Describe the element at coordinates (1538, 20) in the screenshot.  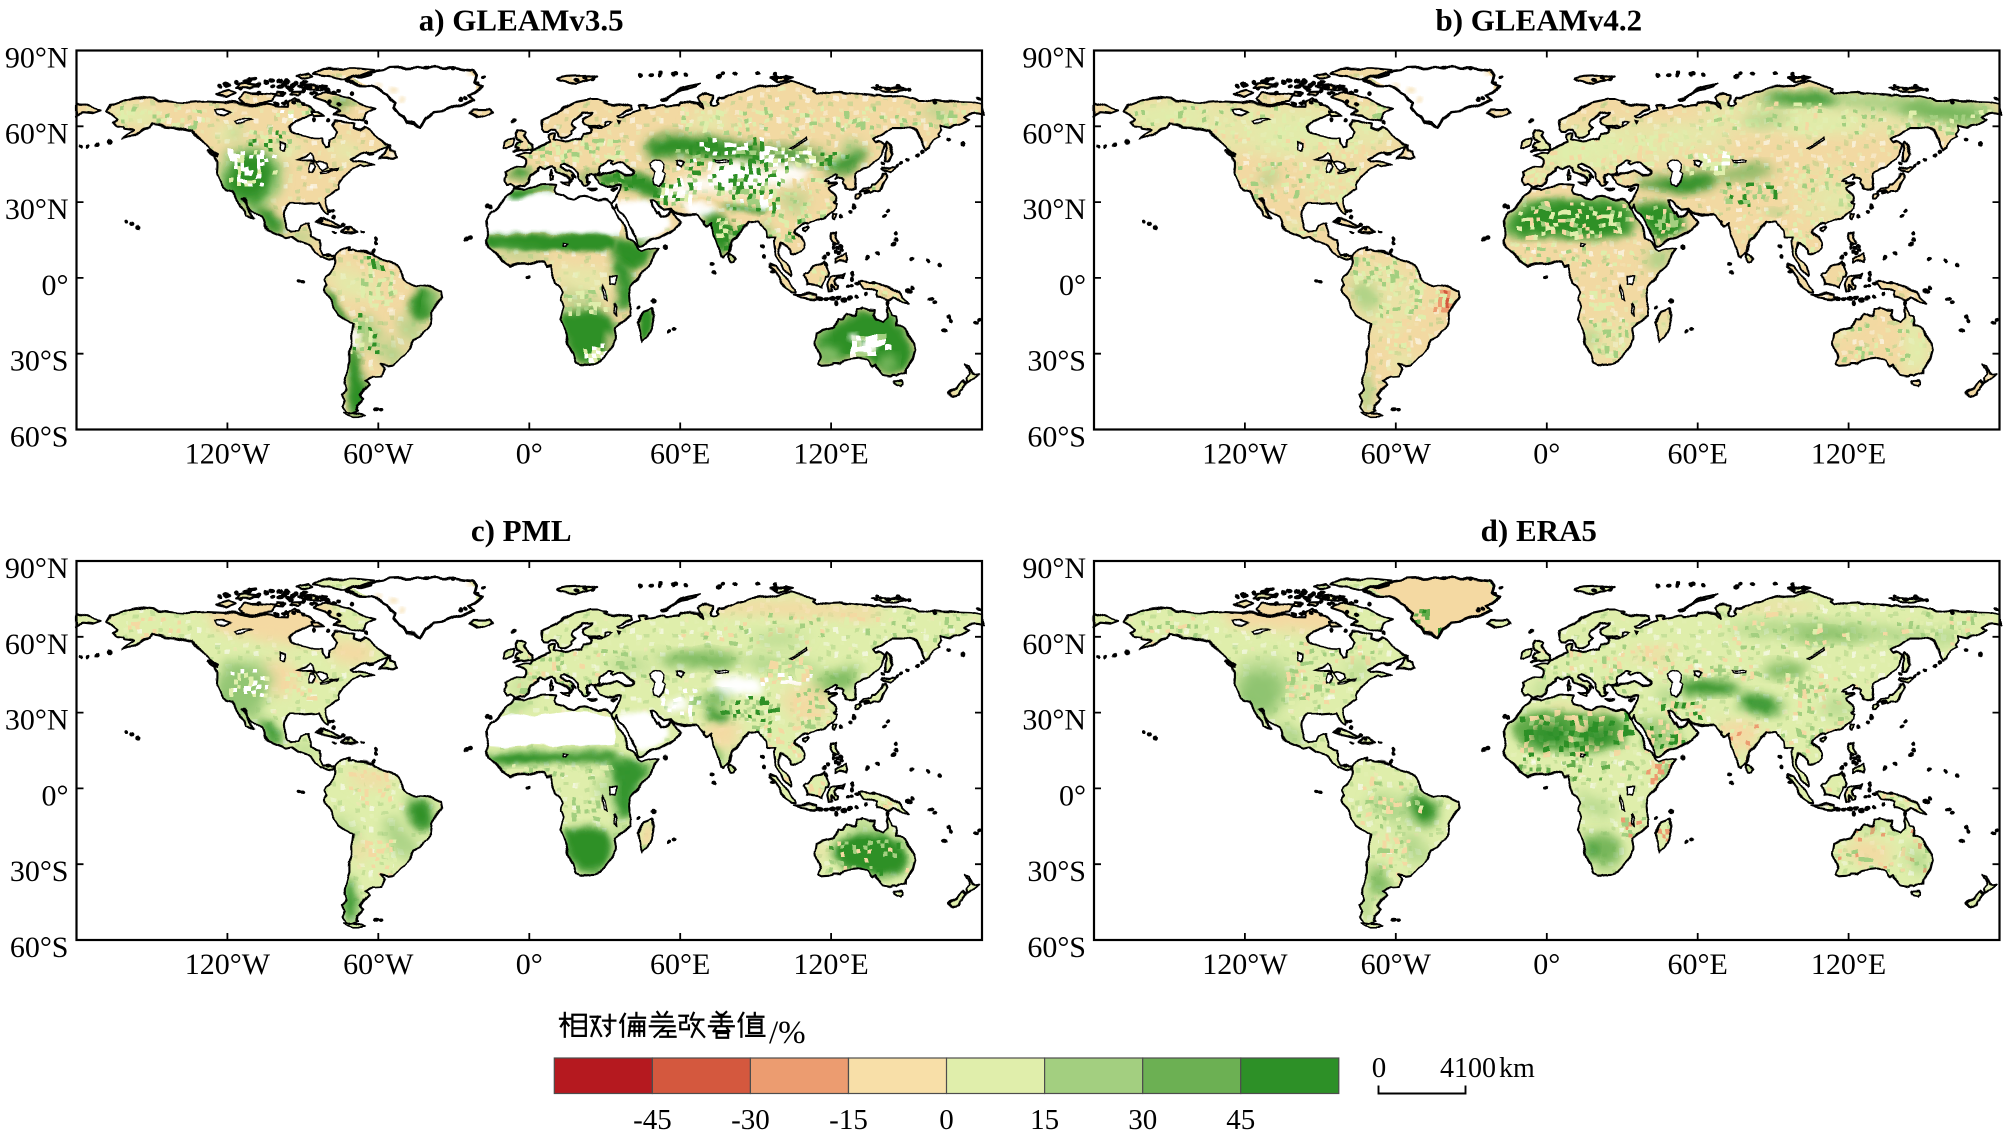
I see `svg-text: b) GLEAMv4.2` at that location.